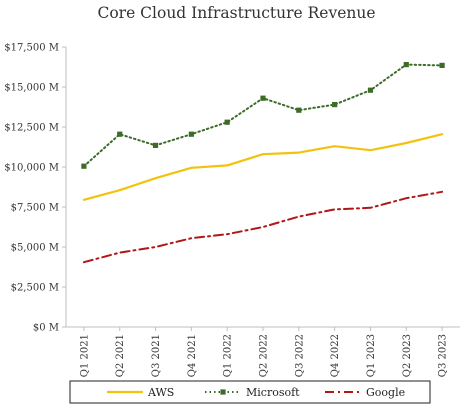 The width and height of the screenshot is (473, 410). What do you see at coordinates (299, 355) in the screenshot?
I see `x-tick-label: Q3 2022` at bounding box center [299, 355].